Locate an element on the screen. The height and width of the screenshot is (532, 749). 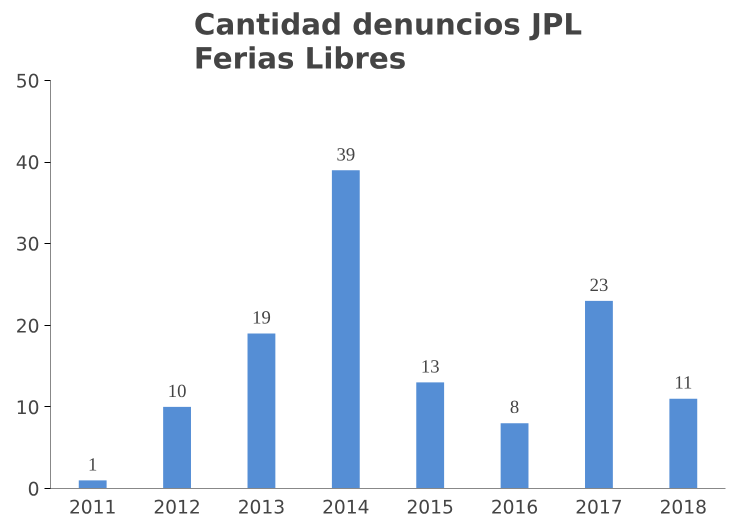
x-tick-label: 2017 is located at coordinates (599, 508).